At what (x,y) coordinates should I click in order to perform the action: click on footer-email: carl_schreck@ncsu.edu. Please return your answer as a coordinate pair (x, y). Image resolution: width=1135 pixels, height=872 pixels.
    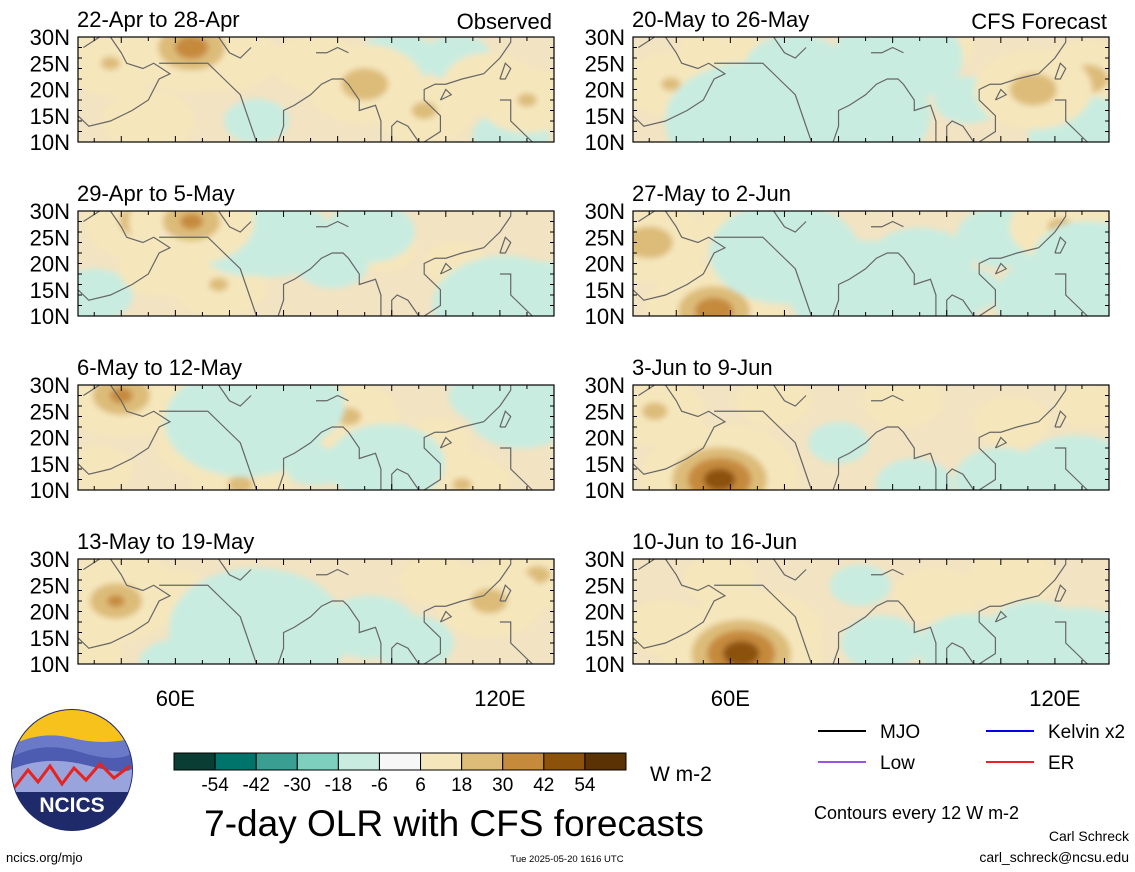
    Looking at the image, I should click on (1054, 857).